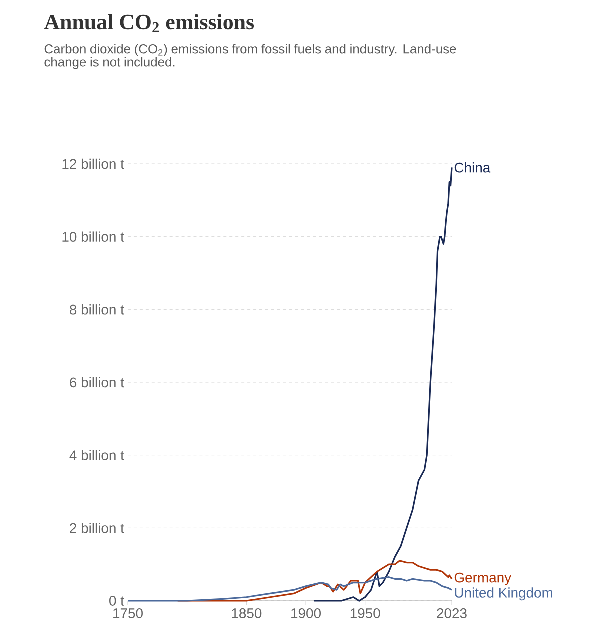  I want to click on y-tick-label: 2 billion t, so click(97, 528).